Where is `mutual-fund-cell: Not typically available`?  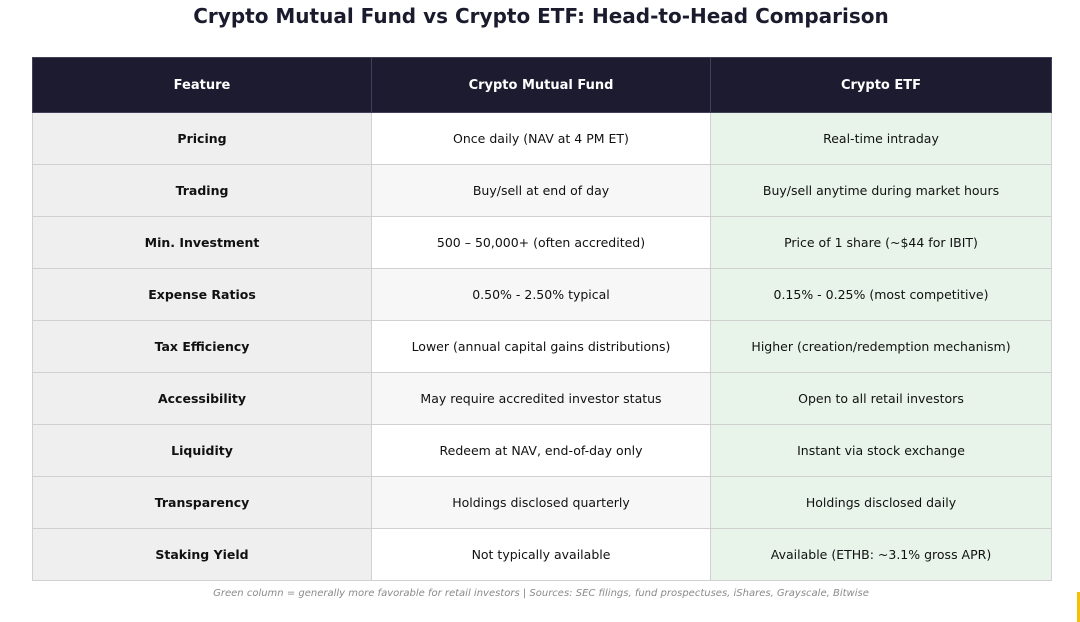 mutual-fund-cell: Not typically available is located at coordinates (541, 554).